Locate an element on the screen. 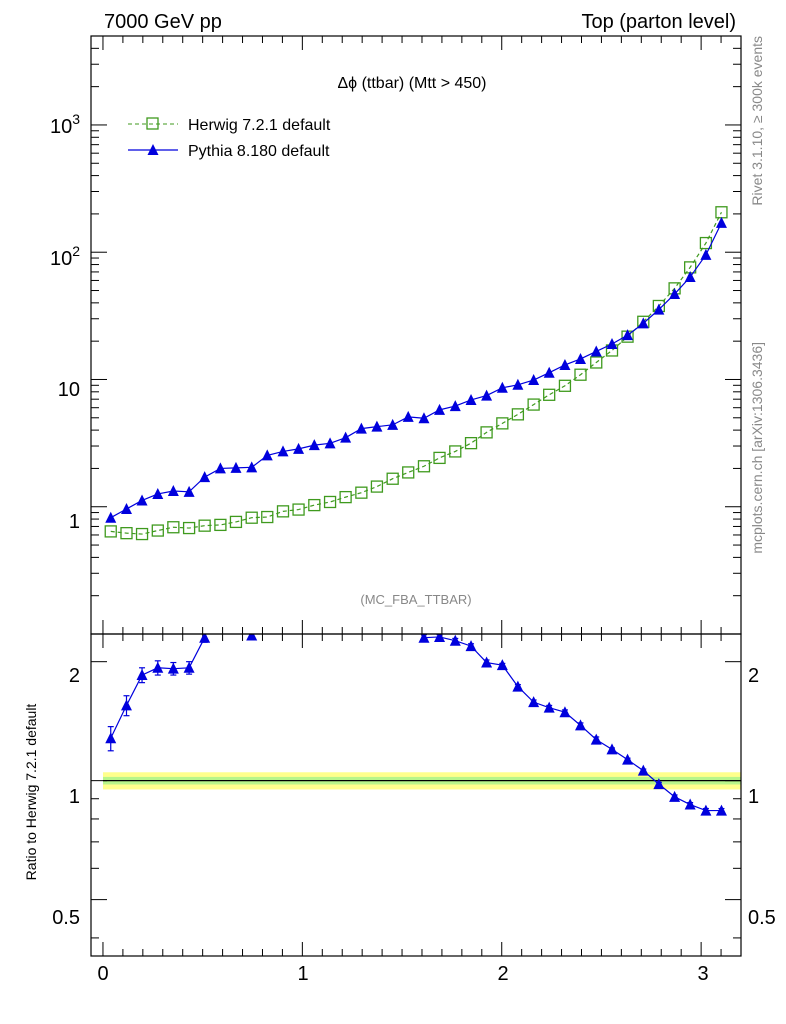 Image resolution: width=786 pixels, height=1024 pixels. y-tick-label-100: 10² is located at coordinates (65, 256).